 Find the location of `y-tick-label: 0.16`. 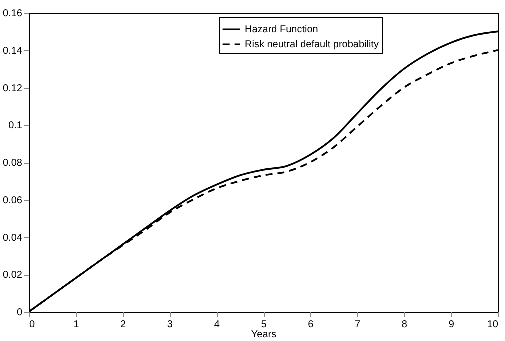

y-tick-label: 0.16 is located at coordinates (13, 14).